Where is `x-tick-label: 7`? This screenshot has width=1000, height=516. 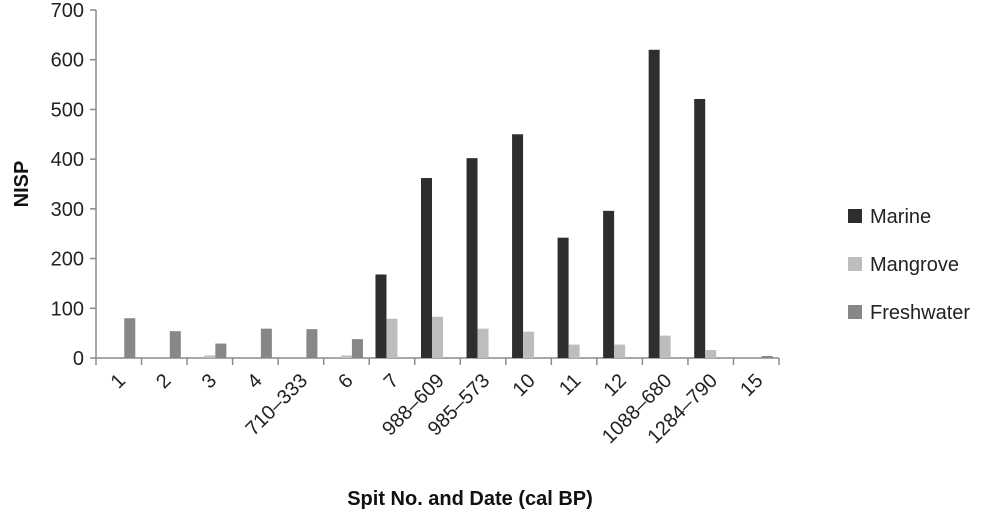
x-tick-label: 7 is located at coordinates (391, 381).